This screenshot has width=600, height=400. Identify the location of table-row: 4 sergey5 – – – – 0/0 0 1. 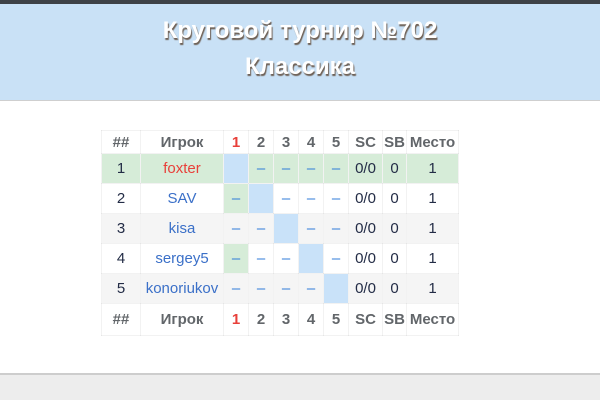
(280, 258).